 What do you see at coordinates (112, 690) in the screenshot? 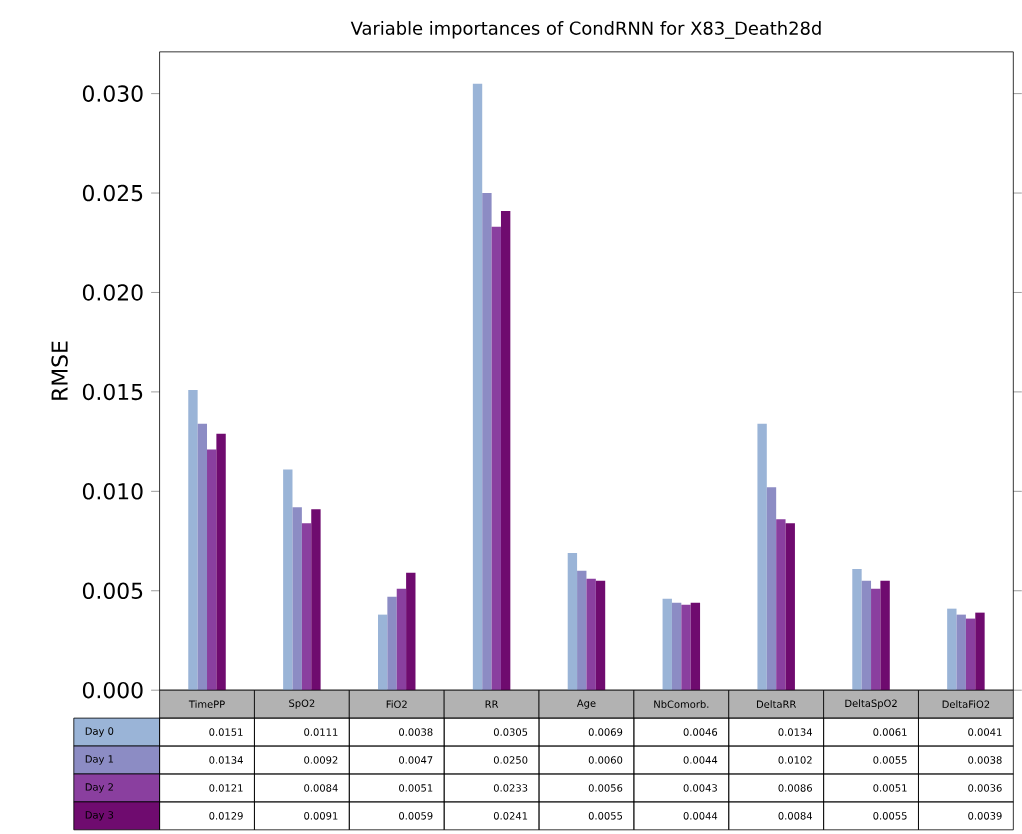
I see `y-tick-label: 0.000` at bounding box center [112, 690].